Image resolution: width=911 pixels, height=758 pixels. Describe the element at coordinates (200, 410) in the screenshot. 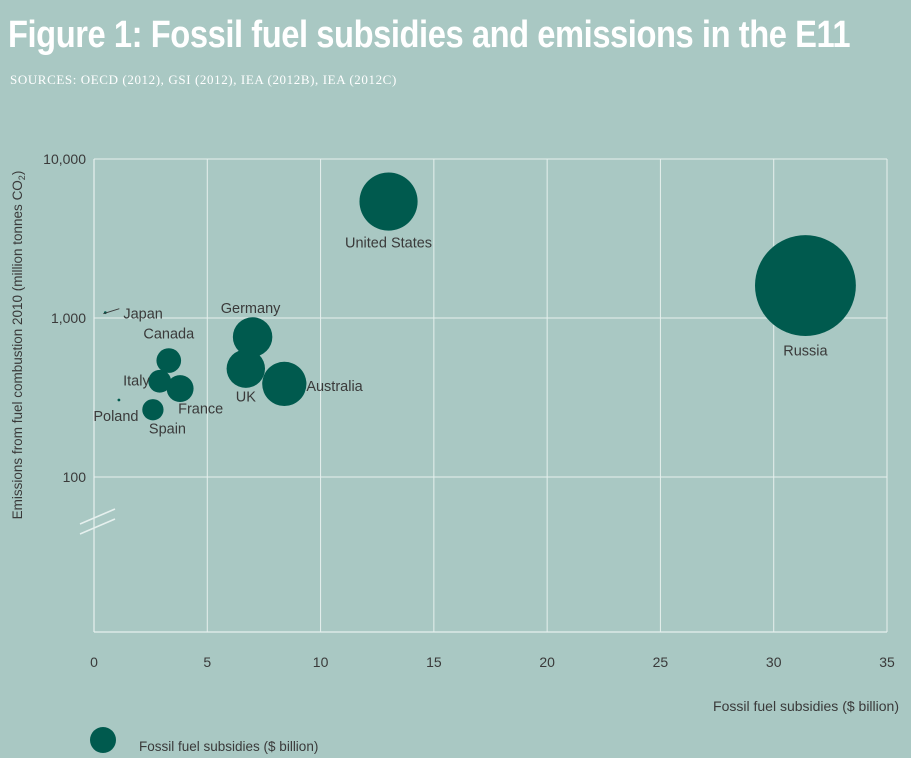

I see `data-label: France` at that location.